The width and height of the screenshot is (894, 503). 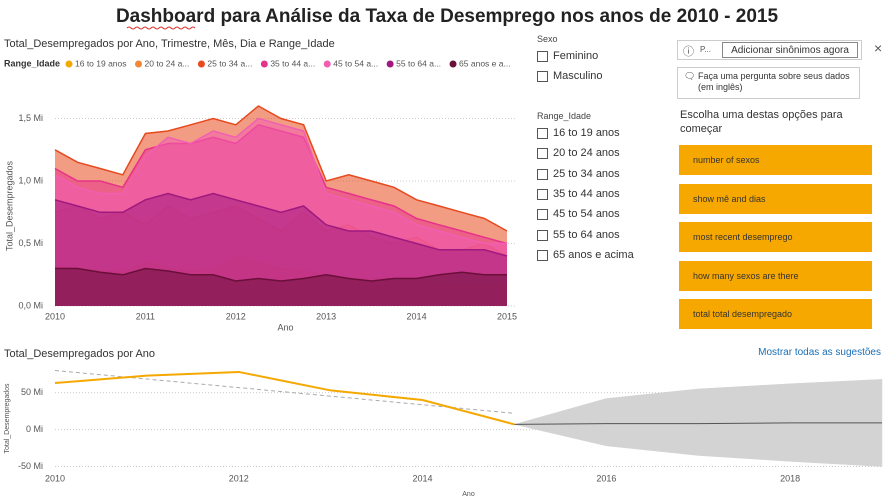 What do you see at coordinates (688, 52) in the screenshot?
I see `info-icon: ⓘ` at bounding box center [688, 52].